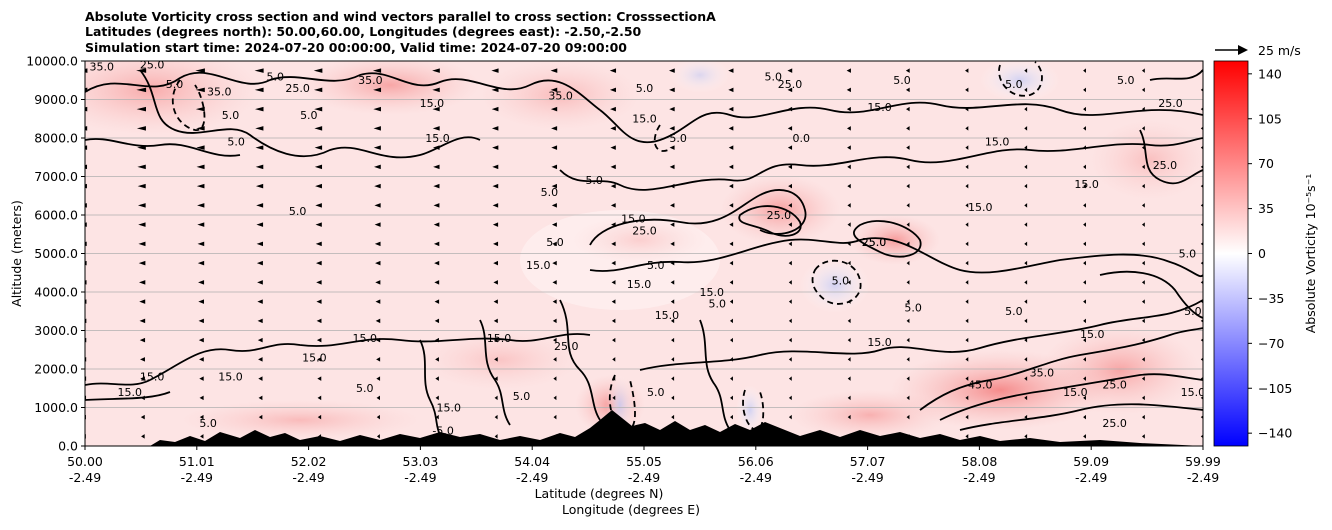 This screenshot has height=530, width=1332. What do you see at coordinates (56, 176) in the screenshot?
I see `y-tick-label: 7000.0` at bounding box center [56, 176].